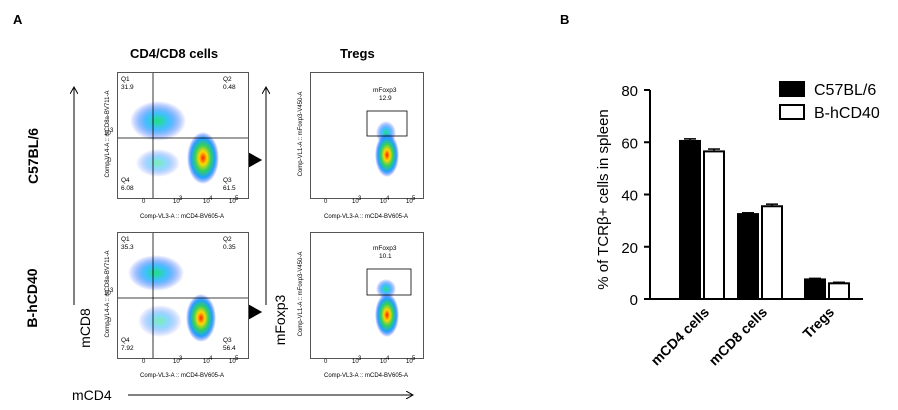 The width and height of the screenshot is (898, 410). Describe the element at coordinates (301, 294) in the screenshot. I see `ylabel-hcd40-treg: Comp-VL1-A :: mFoxp3-V450-A` at that location.